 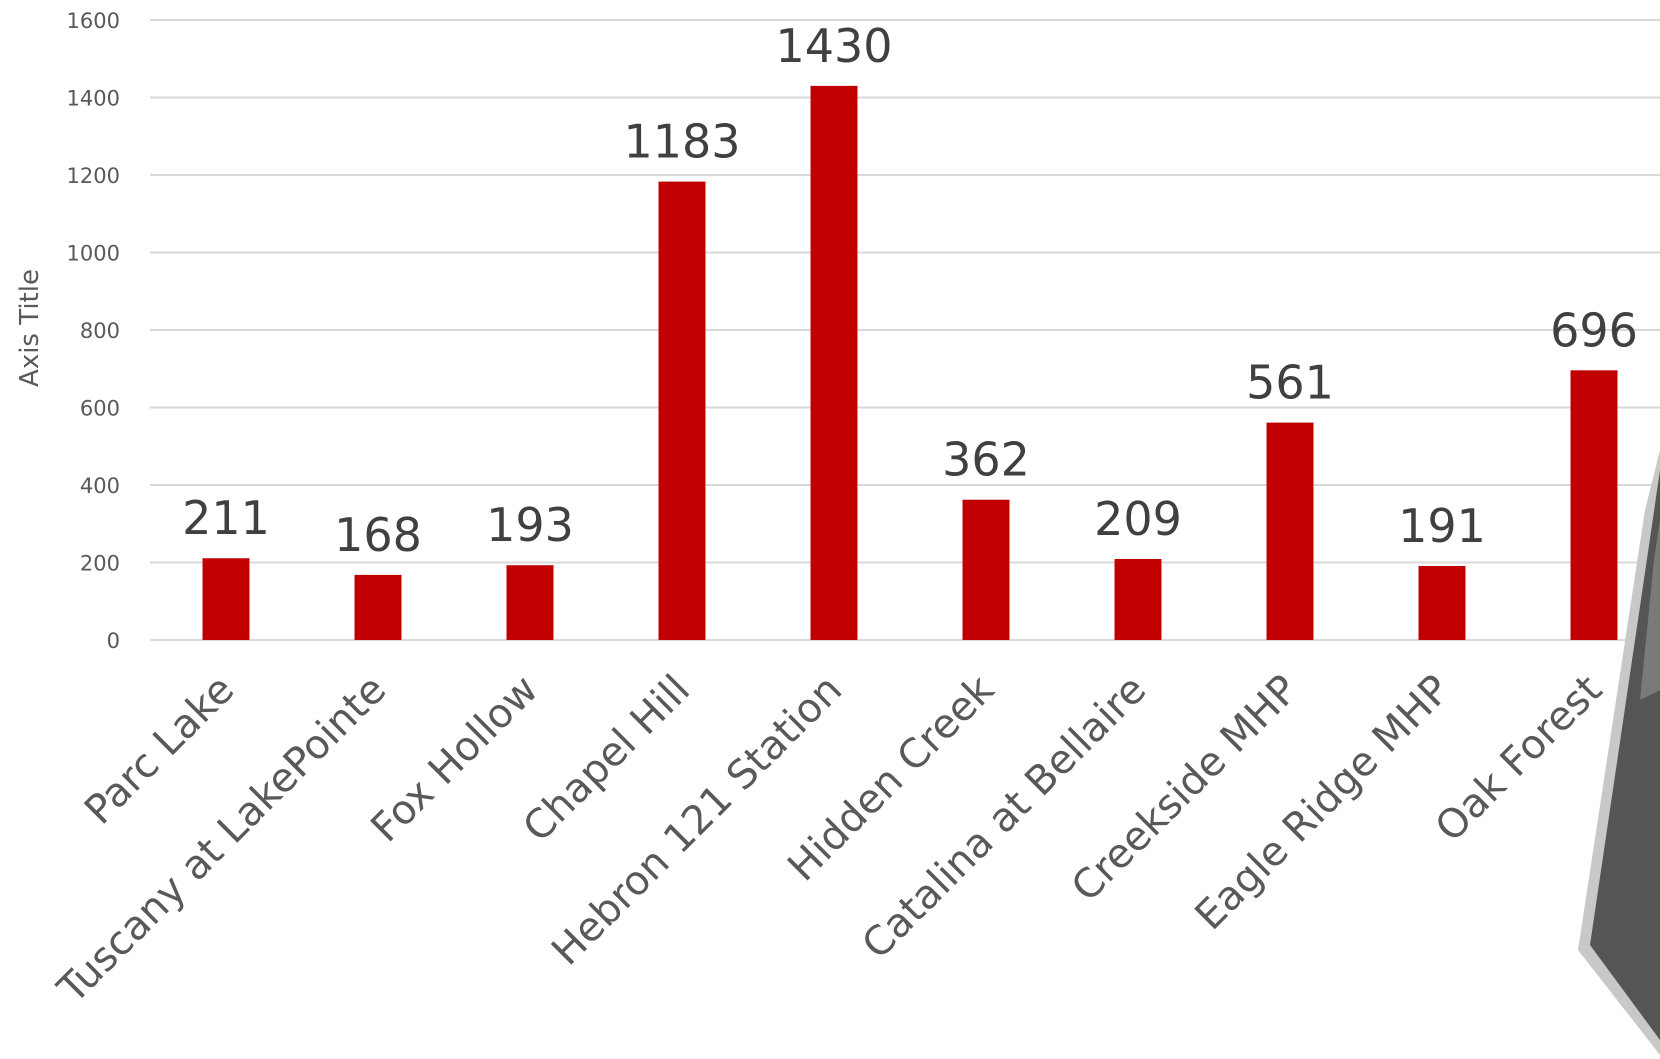 I want to click on y-tick-label: 600, so click(x=100, y=409).